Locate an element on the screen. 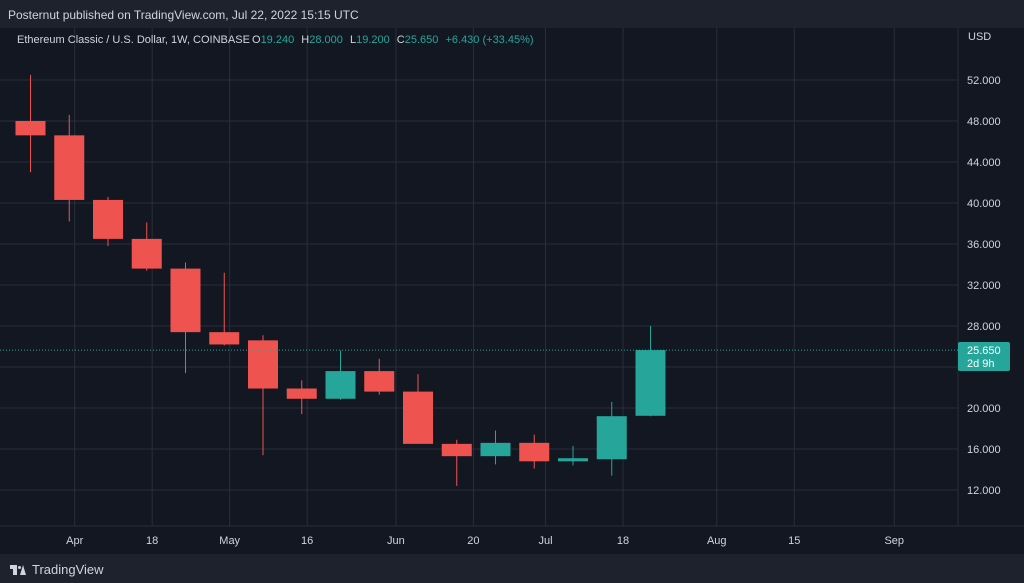 The height and width of the screenshot is (583, 1024). legend-high-value: 28.000 is located at coordinates (326, 40).